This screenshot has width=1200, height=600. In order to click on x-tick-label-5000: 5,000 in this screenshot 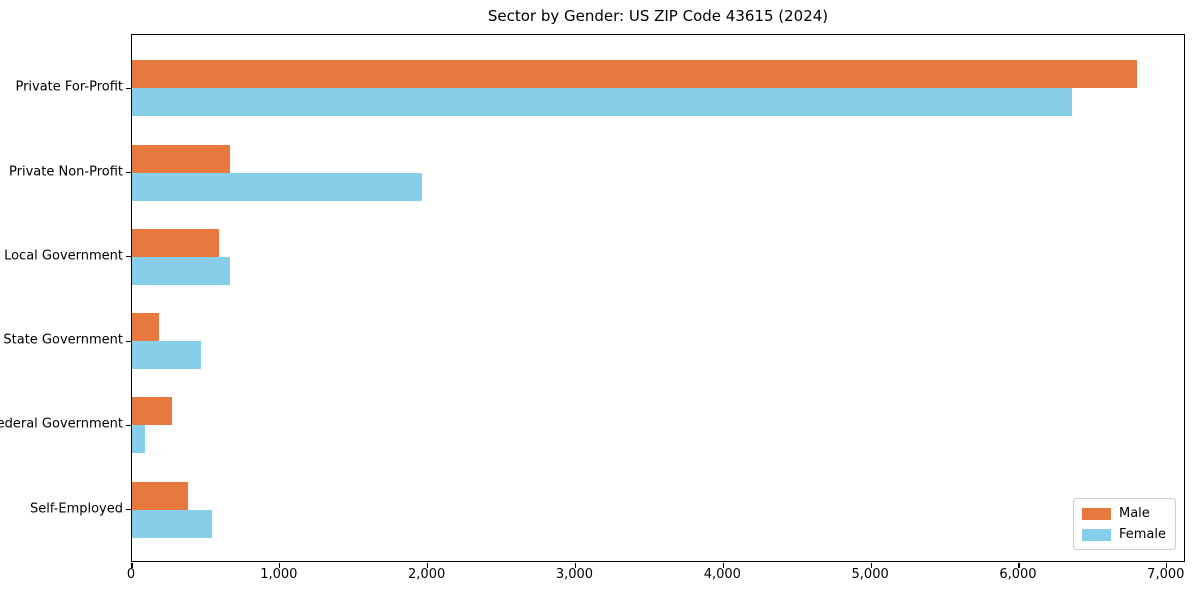, I will do `click(870, 574)`.